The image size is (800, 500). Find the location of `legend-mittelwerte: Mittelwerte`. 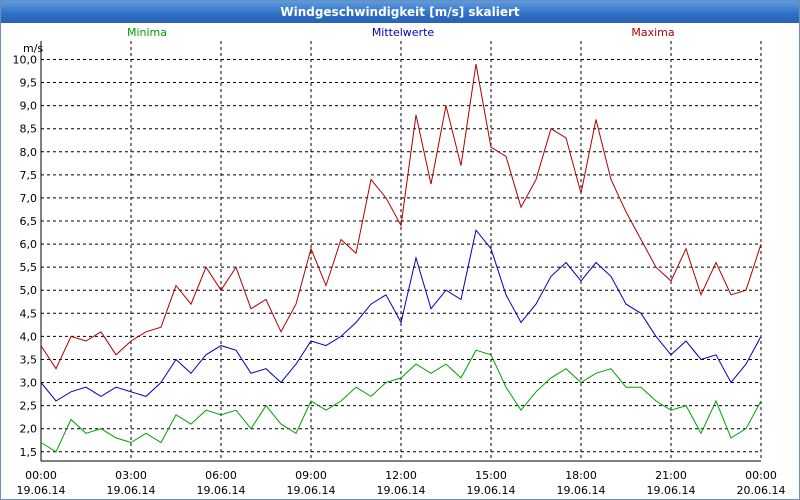

legend-mittelwerte: Mittelwerte is located at coordinates (403, 32).